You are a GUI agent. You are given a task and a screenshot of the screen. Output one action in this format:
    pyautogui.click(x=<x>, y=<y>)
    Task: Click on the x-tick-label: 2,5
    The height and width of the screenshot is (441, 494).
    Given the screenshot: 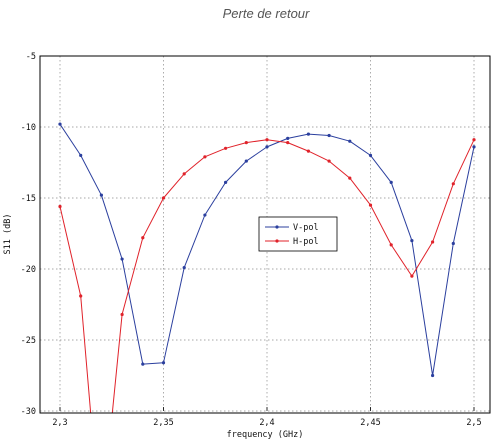 What is the action you would take?
    pyautogui.click(x=473, y=423)
    